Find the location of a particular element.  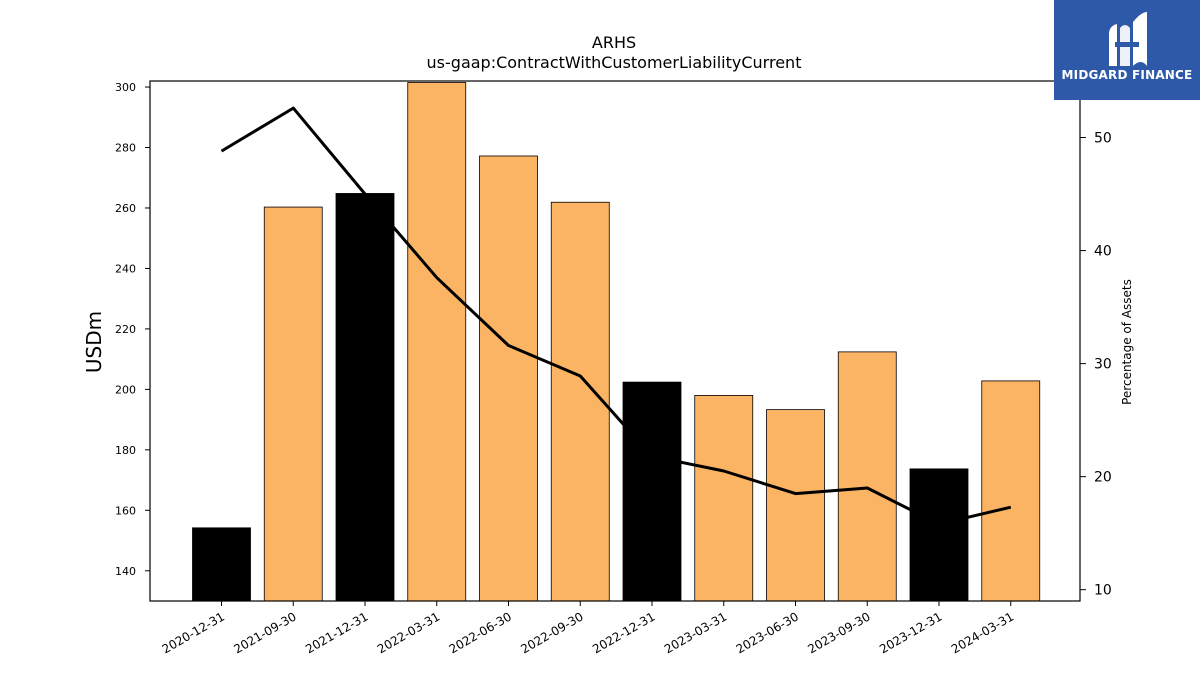

y-tick-label: 160 is located at coordinates (125, 510).